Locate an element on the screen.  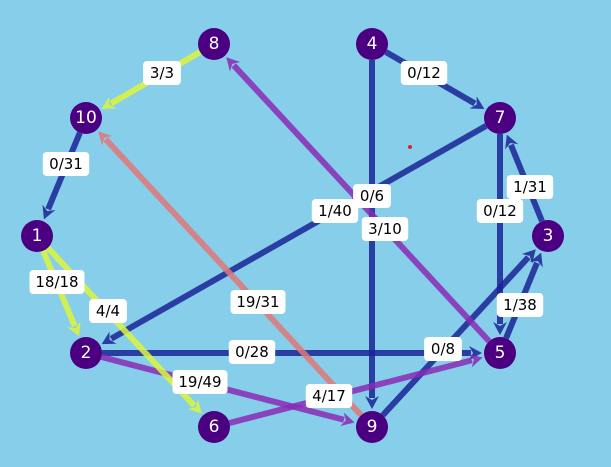
edge-label: 1/38 is located at coordinates (520, 305).